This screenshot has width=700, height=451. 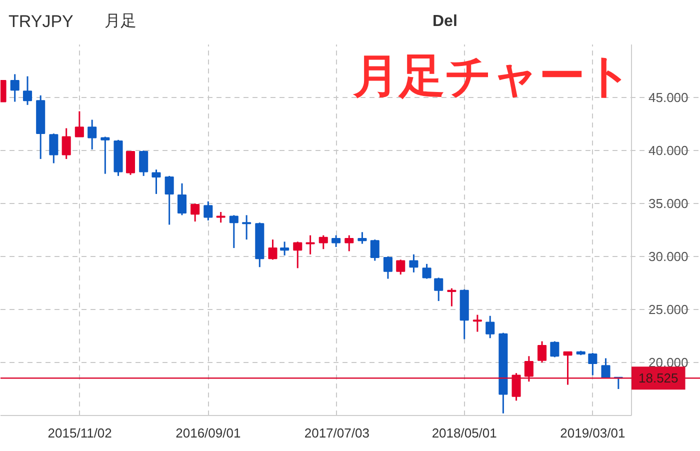 I want to click on chart-title: 月足チャート, so click(x=492, y=75).